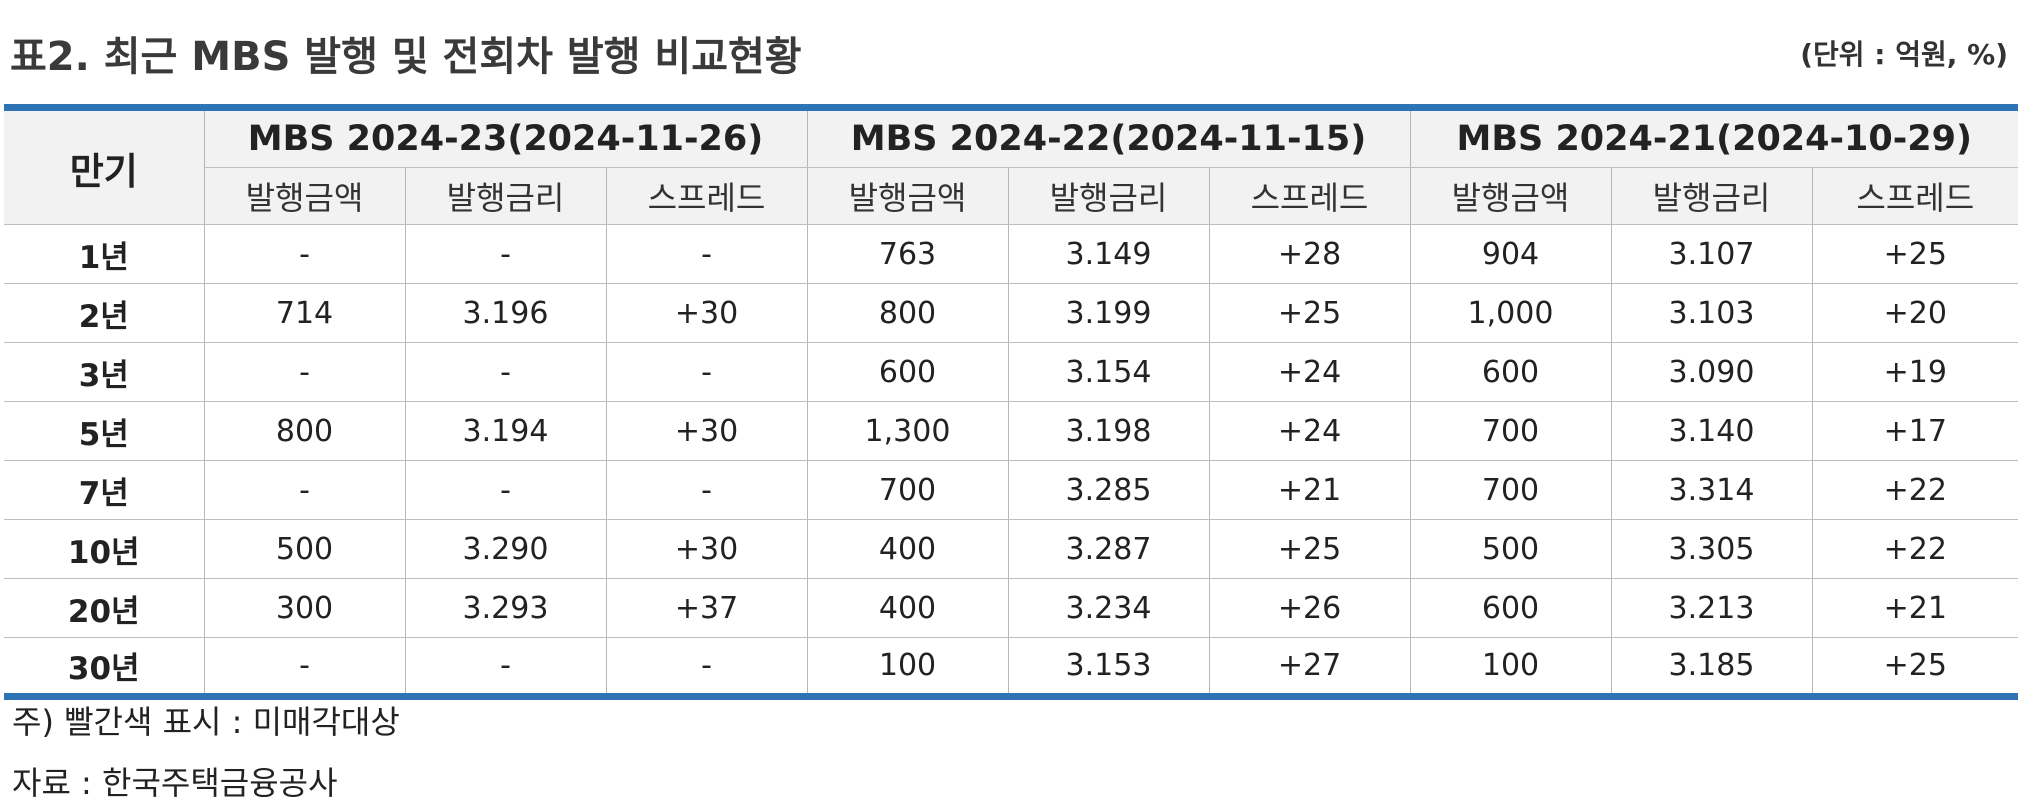 This screenshot has height=804, width=2022. Describe the element at coordinates (1108, 137) in the screenshot. I see `group-header-2024-22: MBS 2024-22(2024-11-15)` at that location.